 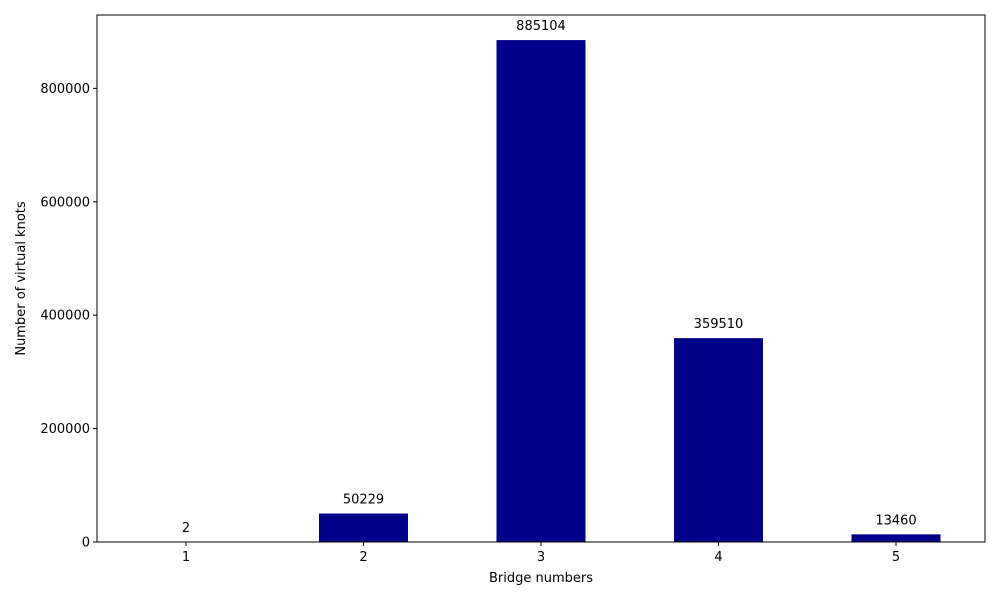 I want to click on bar-value-label-2: 50229, so click(x=363, y=500).